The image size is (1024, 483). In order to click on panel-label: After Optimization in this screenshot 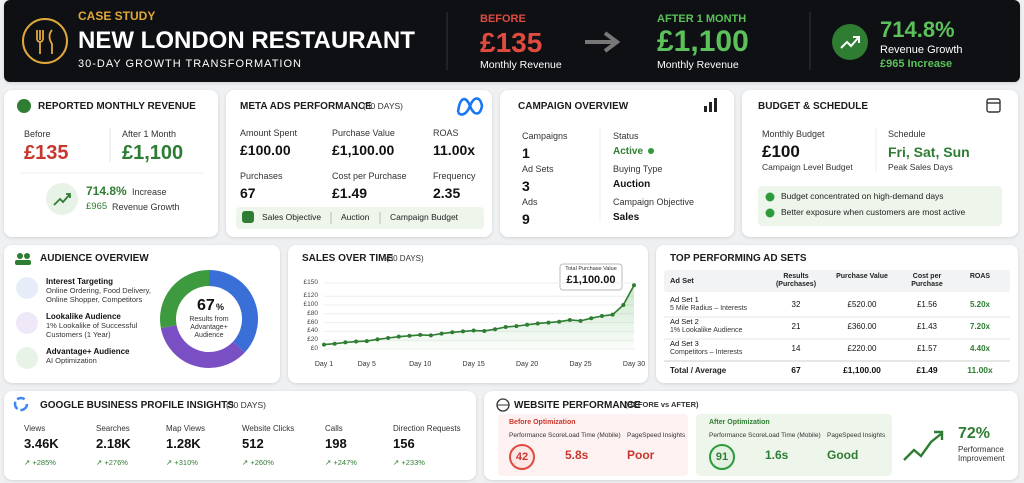, I will do `click(739, 422)`.